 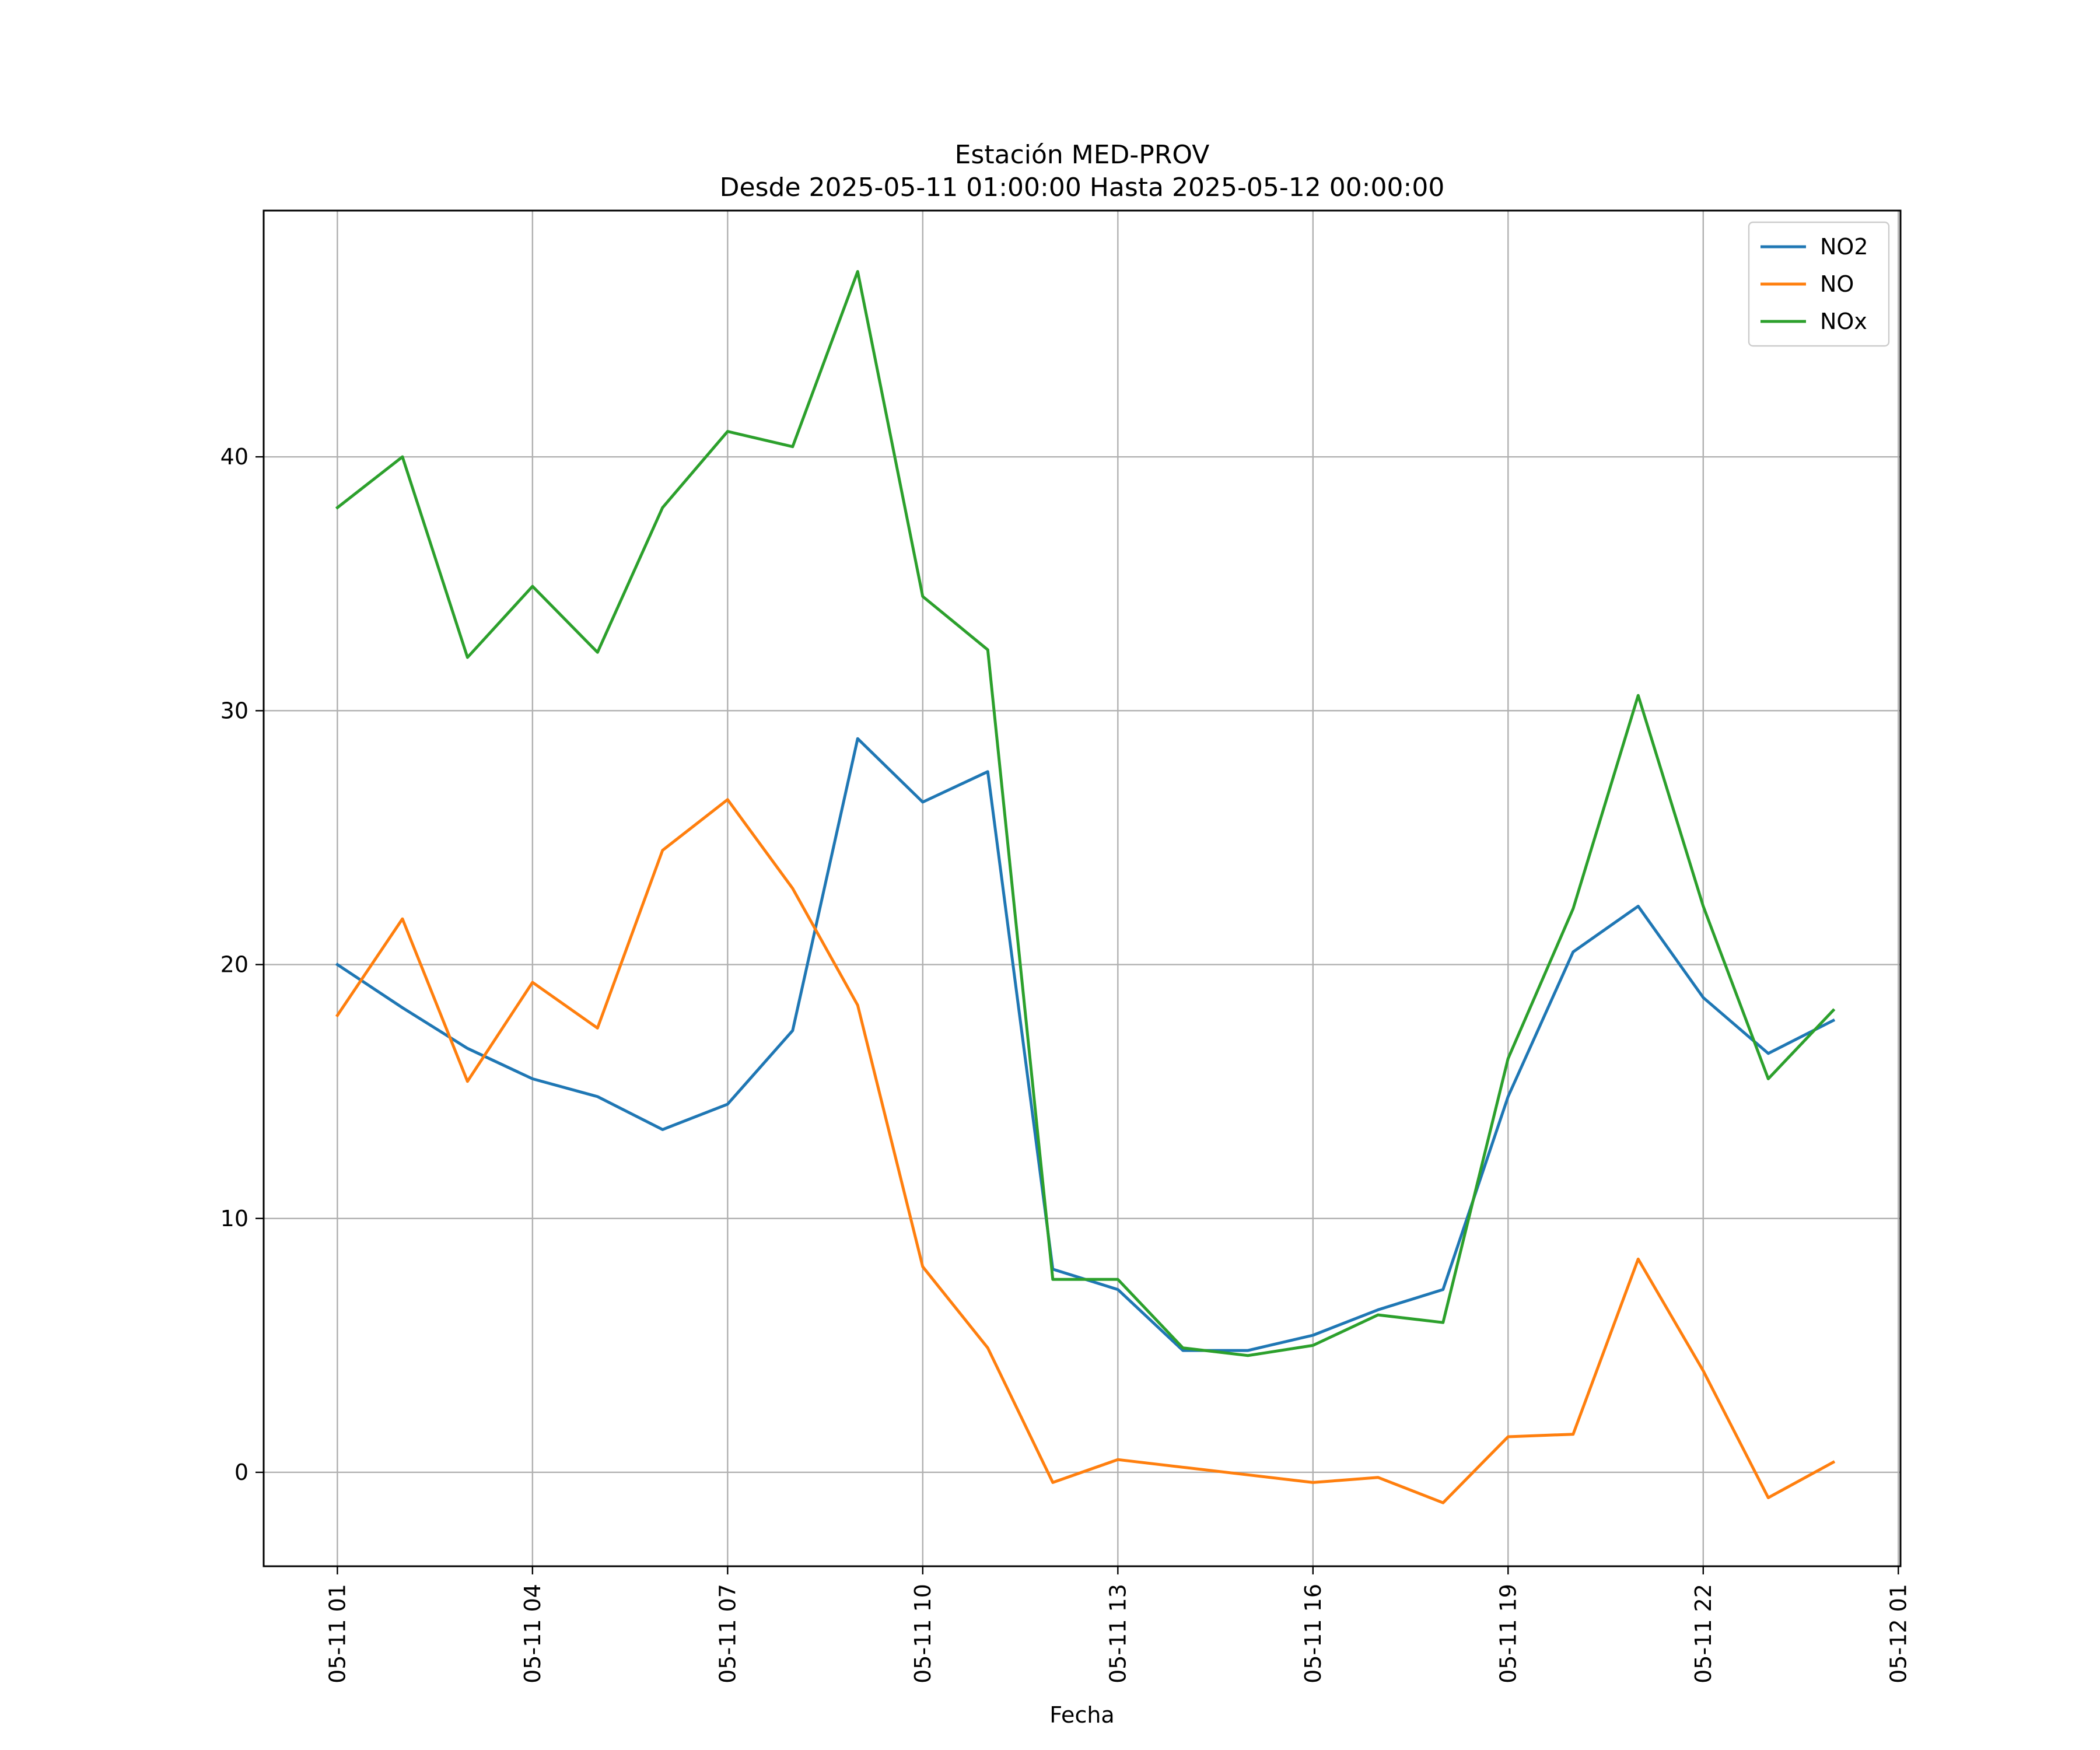 What do you see at coordinates (1117, 1634) in the screenshot?
I see `x-tick-label: 05-11 13` at bounding box center [1117, 1634].